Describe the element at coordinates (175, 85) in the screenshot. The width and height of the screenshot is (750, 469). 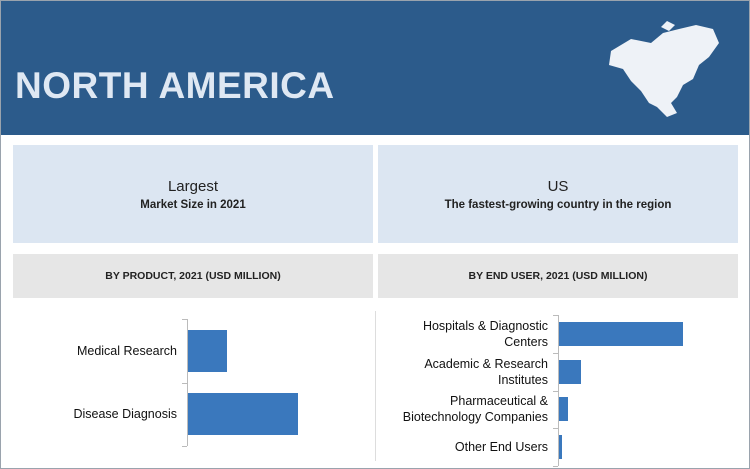
I see `header-title: NORTH AMERICA` at that location.